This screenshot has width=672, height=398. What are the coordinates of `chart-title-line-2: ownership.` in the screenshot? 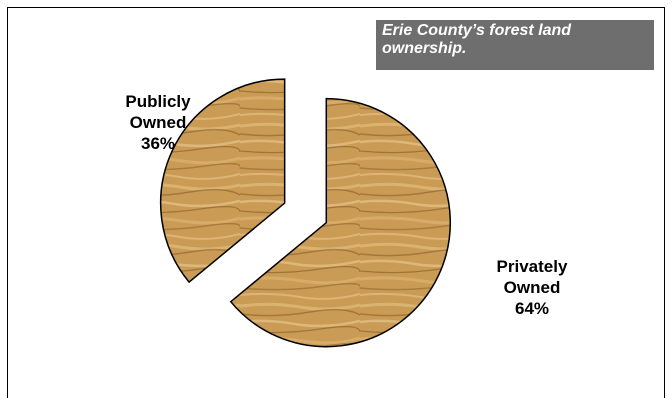 It's located at (424, 48).